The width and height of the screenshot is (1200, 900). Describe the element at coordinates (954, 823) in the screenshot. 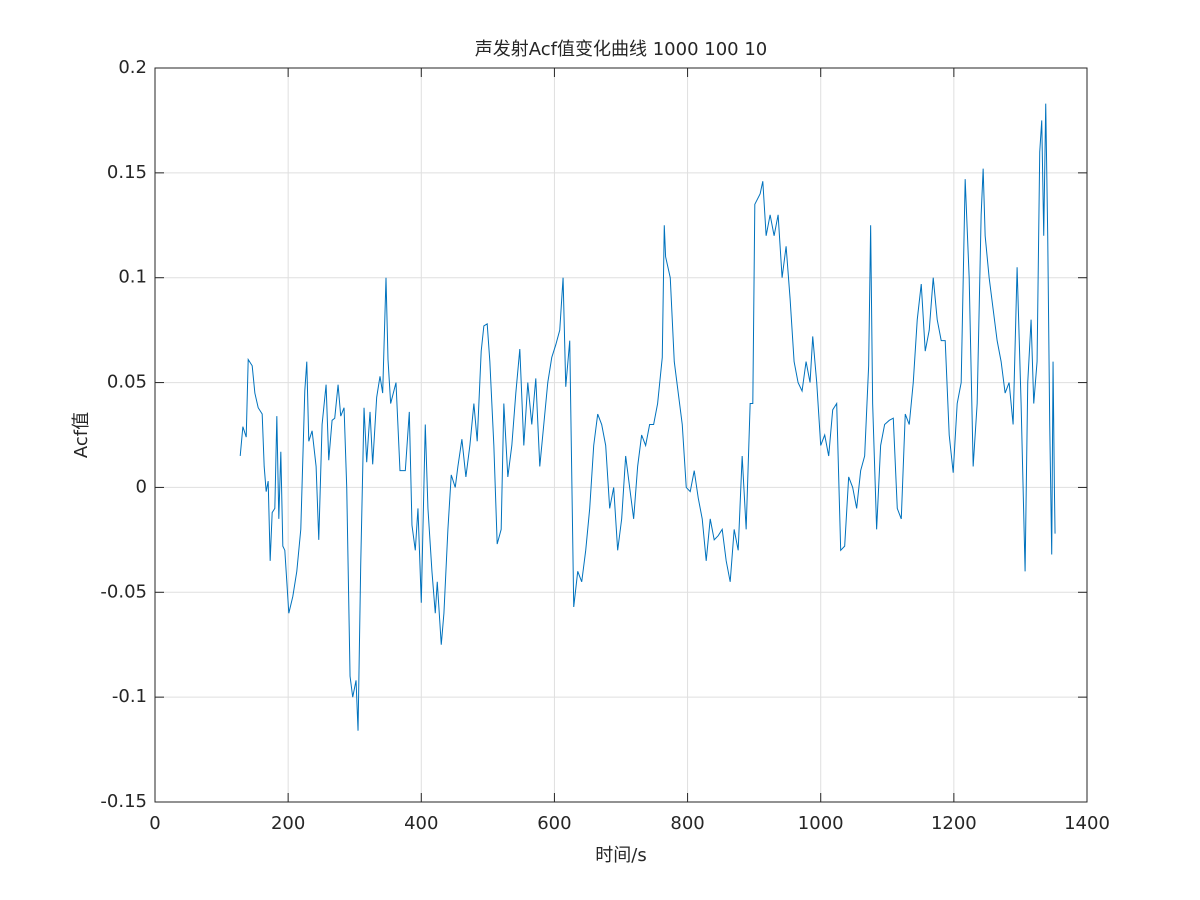

I see `x-tick-label: 1200` at that location.